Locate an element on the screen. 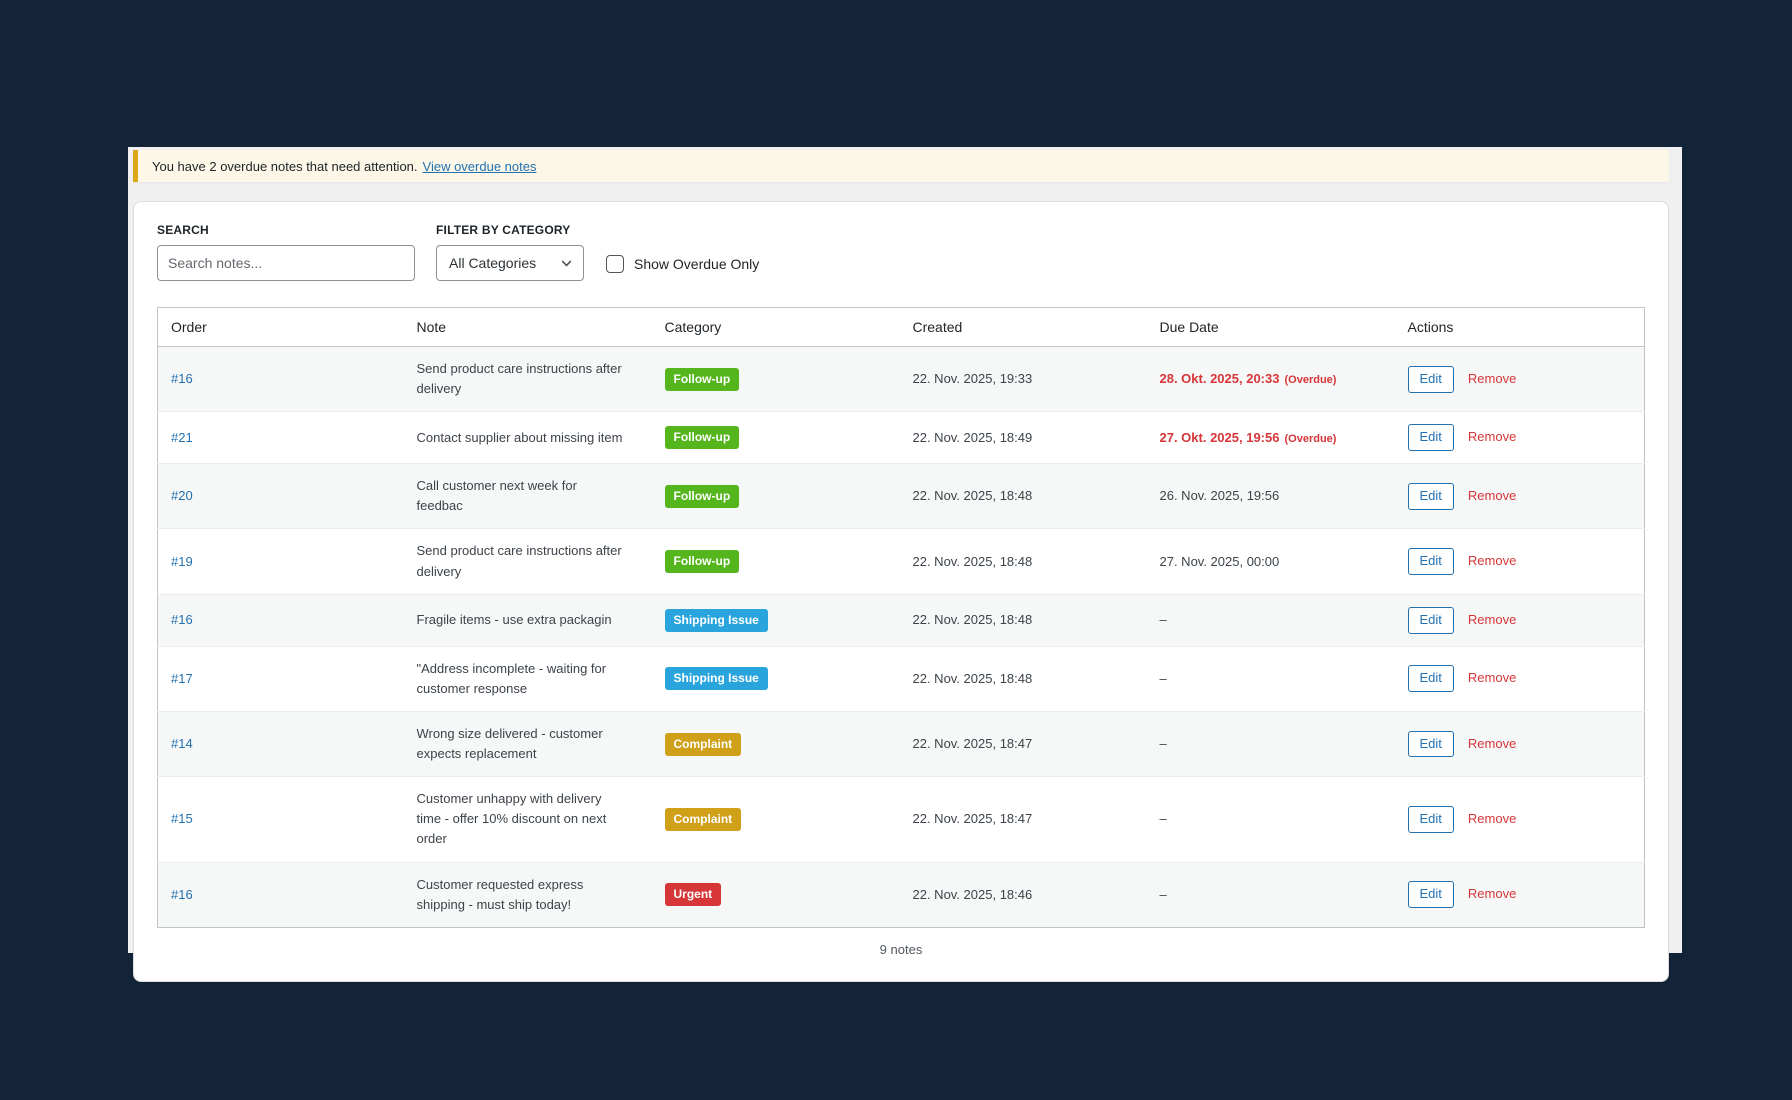  category-badge: Urgent is located at coordinates (693, 895).